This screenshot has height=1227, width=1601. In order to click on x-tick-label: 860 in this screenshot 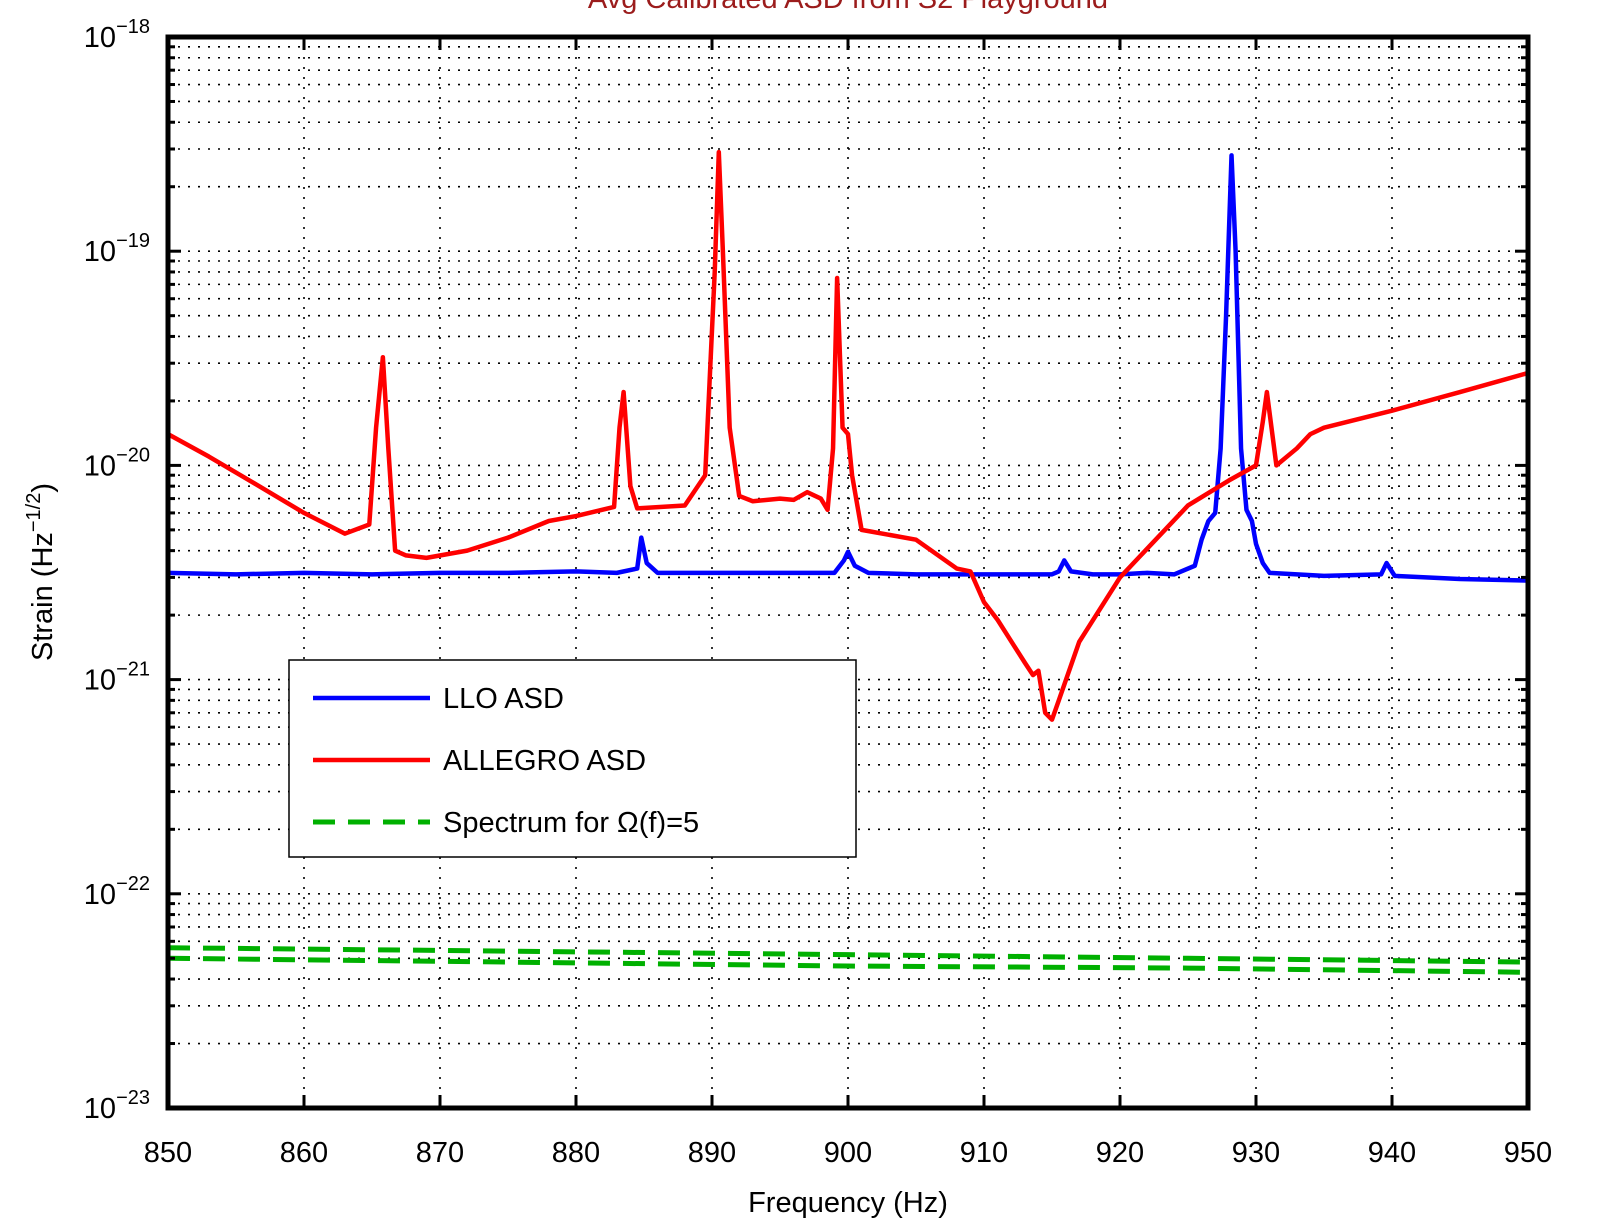, I will do `click(304, 1153)`.